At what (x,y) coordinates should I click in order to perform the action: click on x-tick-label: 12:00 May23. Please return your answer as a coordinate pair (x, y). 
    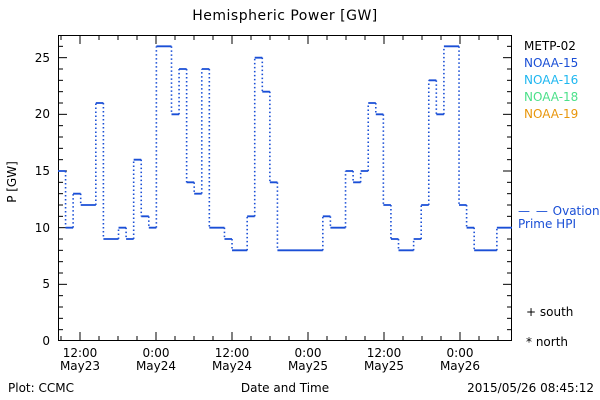
    Looking at the image, I should click on (80, 360).